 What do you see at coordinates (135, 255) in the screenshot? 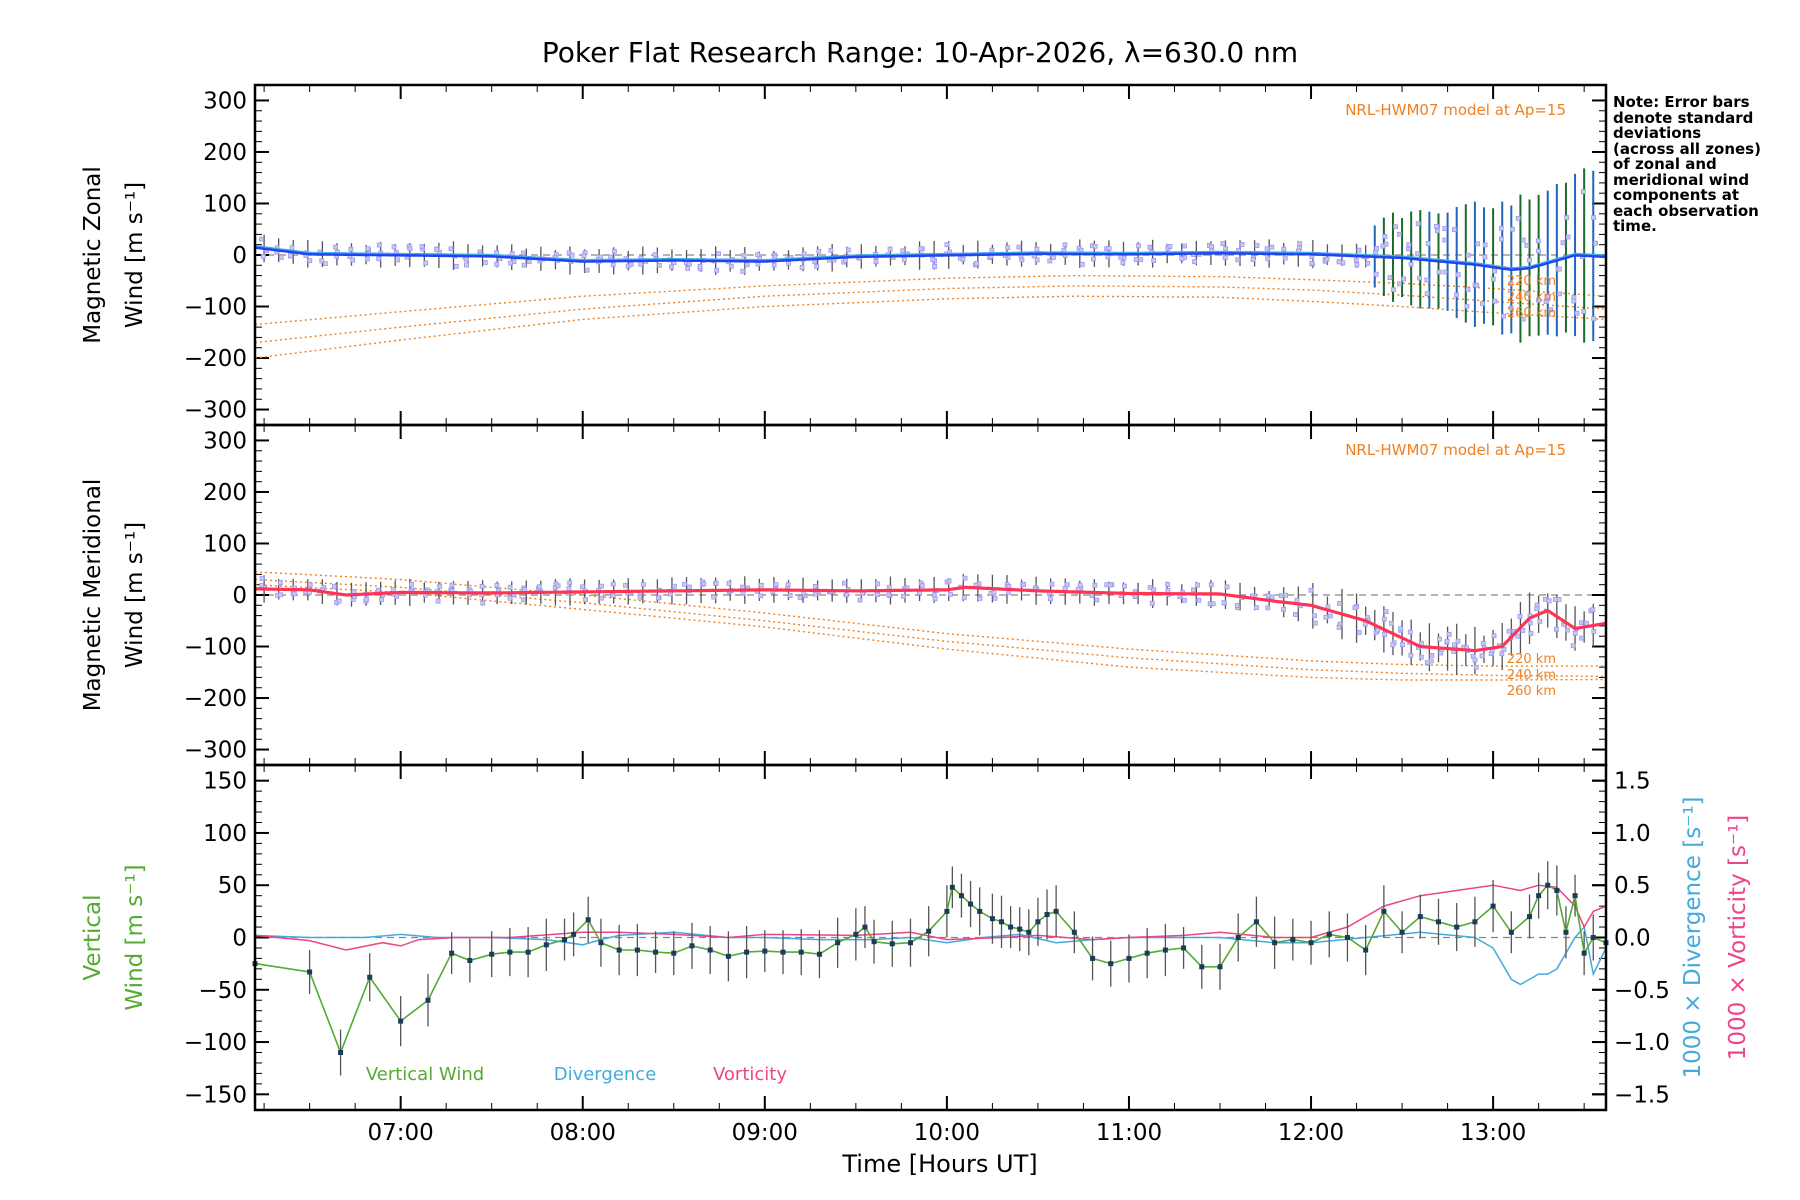
I see `y-axis-label: Wind [m s⁻¹]` at bounding box center [135, 255].